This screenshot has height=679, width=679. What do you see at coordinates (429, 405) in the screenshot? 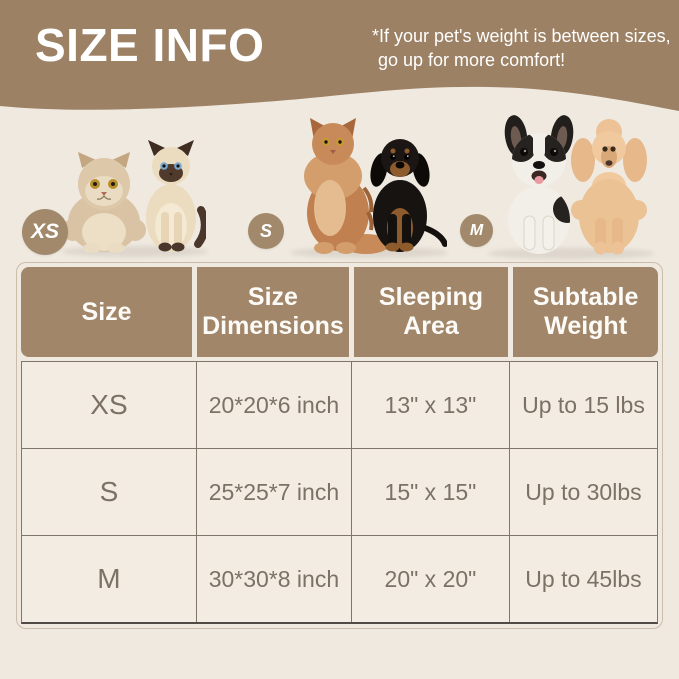
I see `cell-xs-area: 13" x 13"` at bounding box center [429, 405].